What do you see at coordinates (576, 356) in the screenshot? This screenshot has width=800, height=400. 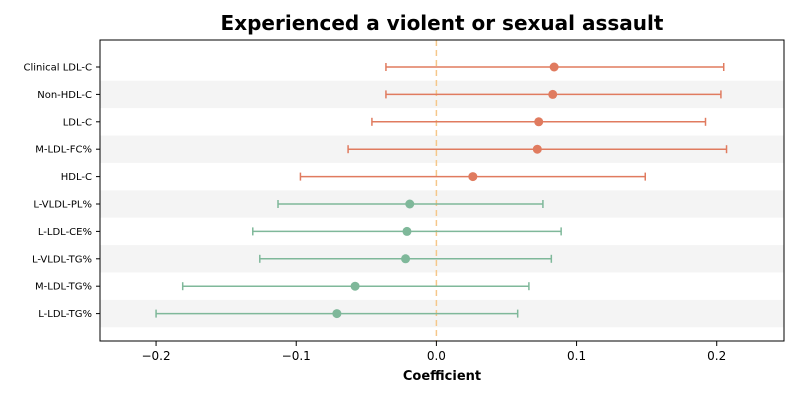 I see `x-tick-label: 0.1` at bounding box center [576, 356].